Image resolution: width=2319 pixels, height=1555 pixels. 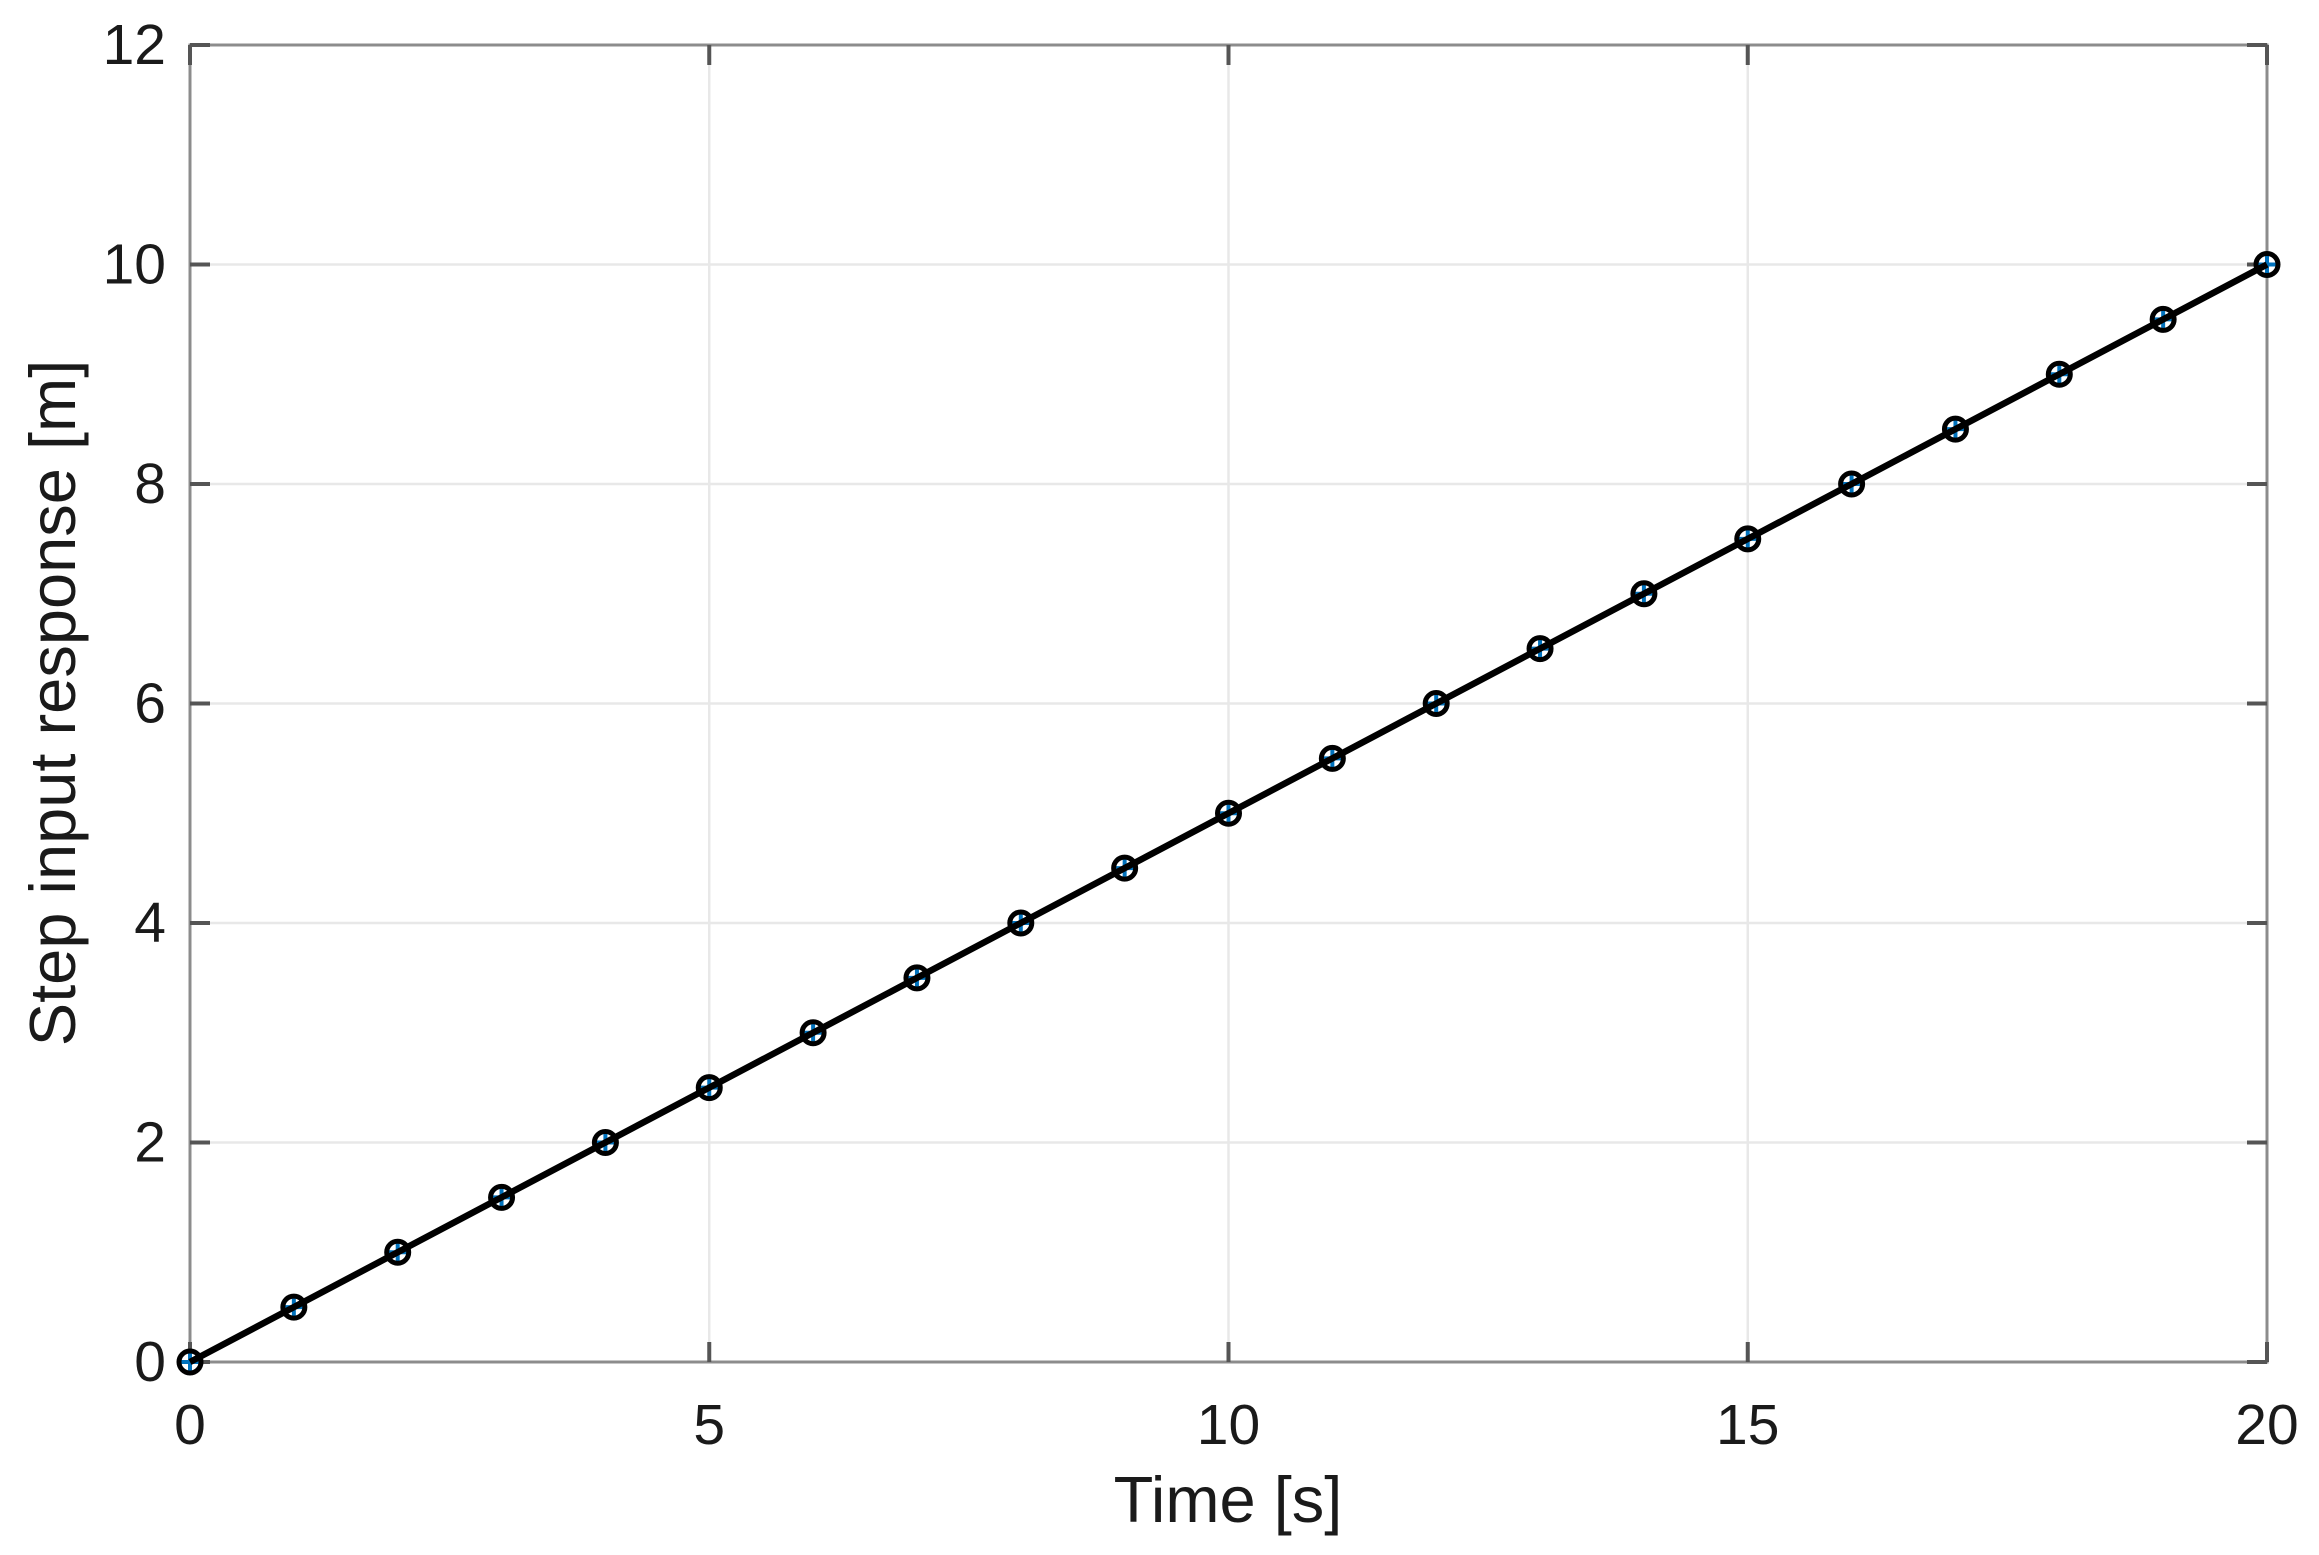 What do you see at coordinates (190, 1425) in the screenshot?
I see `x-tick-label: 0` at bounding box center [190, 1425].